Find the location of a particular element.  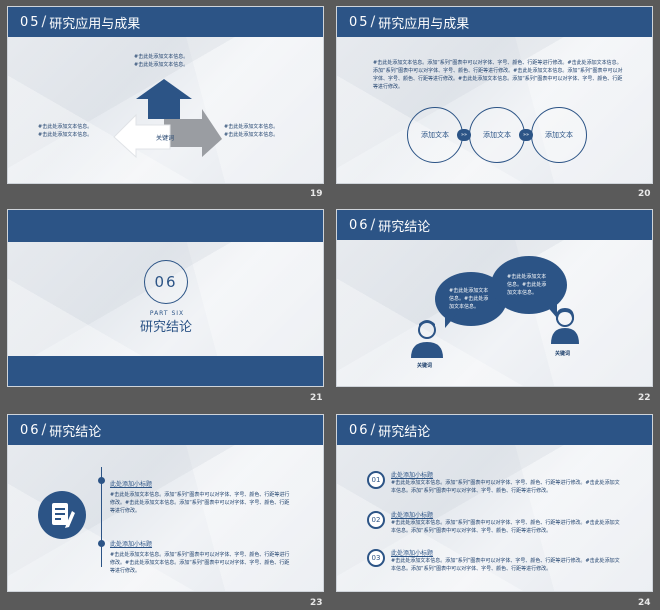

text-left-1: #击此处添加文本信息。 is located at coordinates (65, 127).